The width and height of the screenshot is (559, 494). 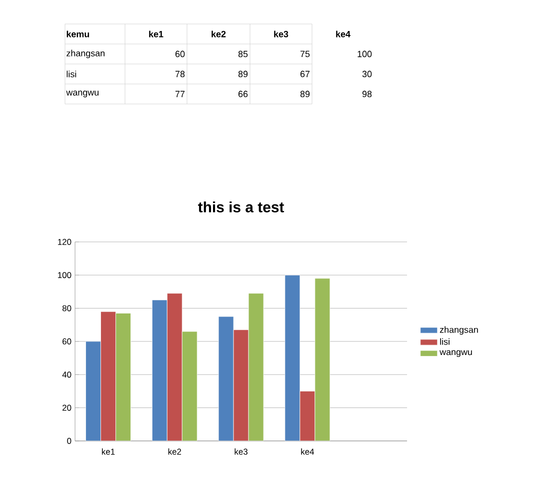 What do you see at coordinates (456, 353) in the screenshot?
I see `legend-label: wangwu` at bounding box center [456, 353].